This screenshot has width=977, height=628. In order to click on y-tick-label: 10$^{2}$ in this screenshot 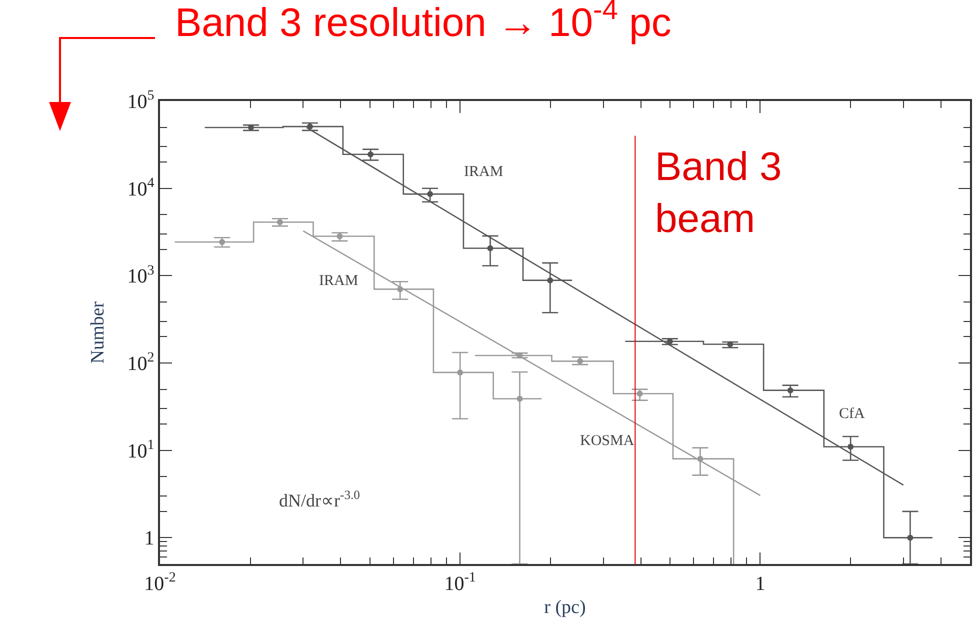, I will do `click(140, 363)`.